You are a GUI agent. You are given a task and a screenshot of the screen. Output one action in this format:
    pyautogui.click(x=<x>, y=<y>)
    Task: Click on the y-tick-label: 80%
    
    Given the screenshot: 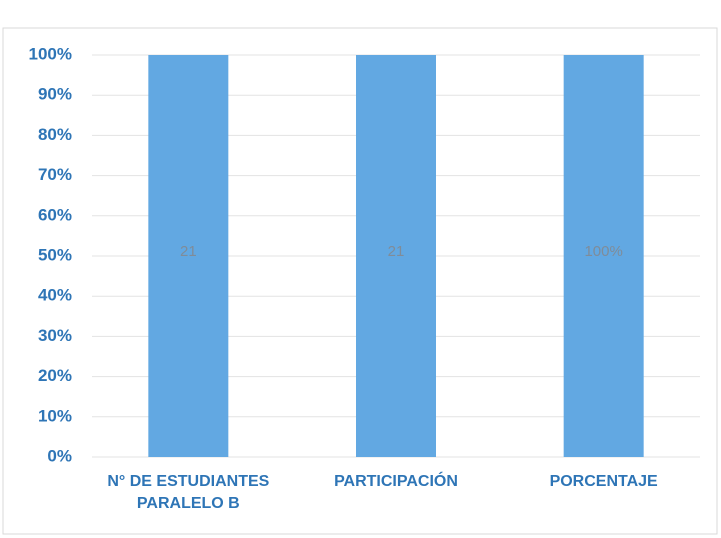 What is the action you would take?
    pyautogui.click(x=55, y=134)
    